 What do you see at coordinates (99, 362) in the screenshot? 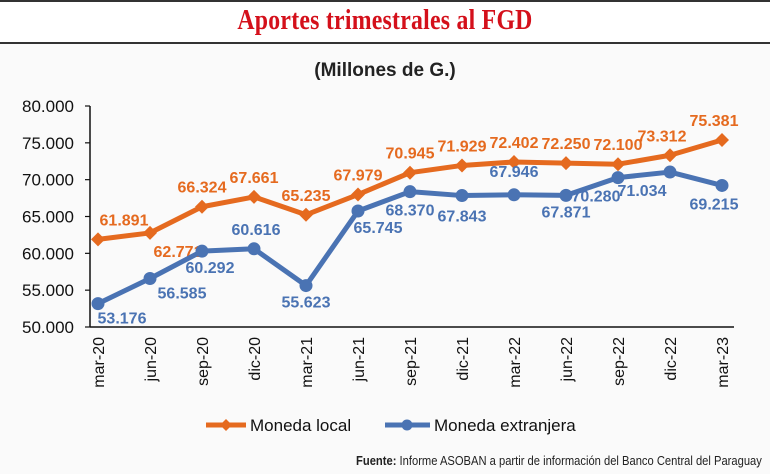
I see `x-tick-label: mar-20` at bounding box center [99, 362].